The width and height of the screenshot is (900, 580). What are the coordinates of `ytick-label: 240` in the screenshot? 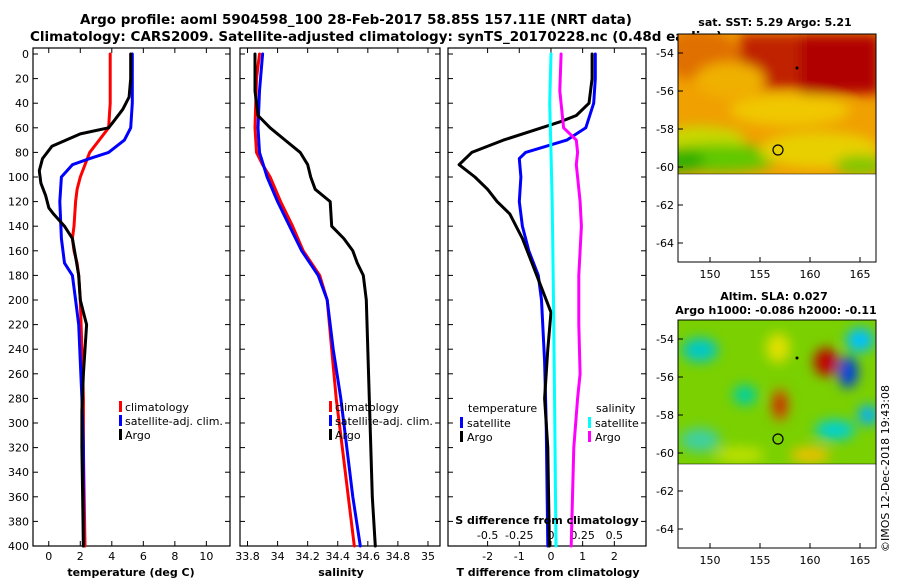 It's located at (18, 349).